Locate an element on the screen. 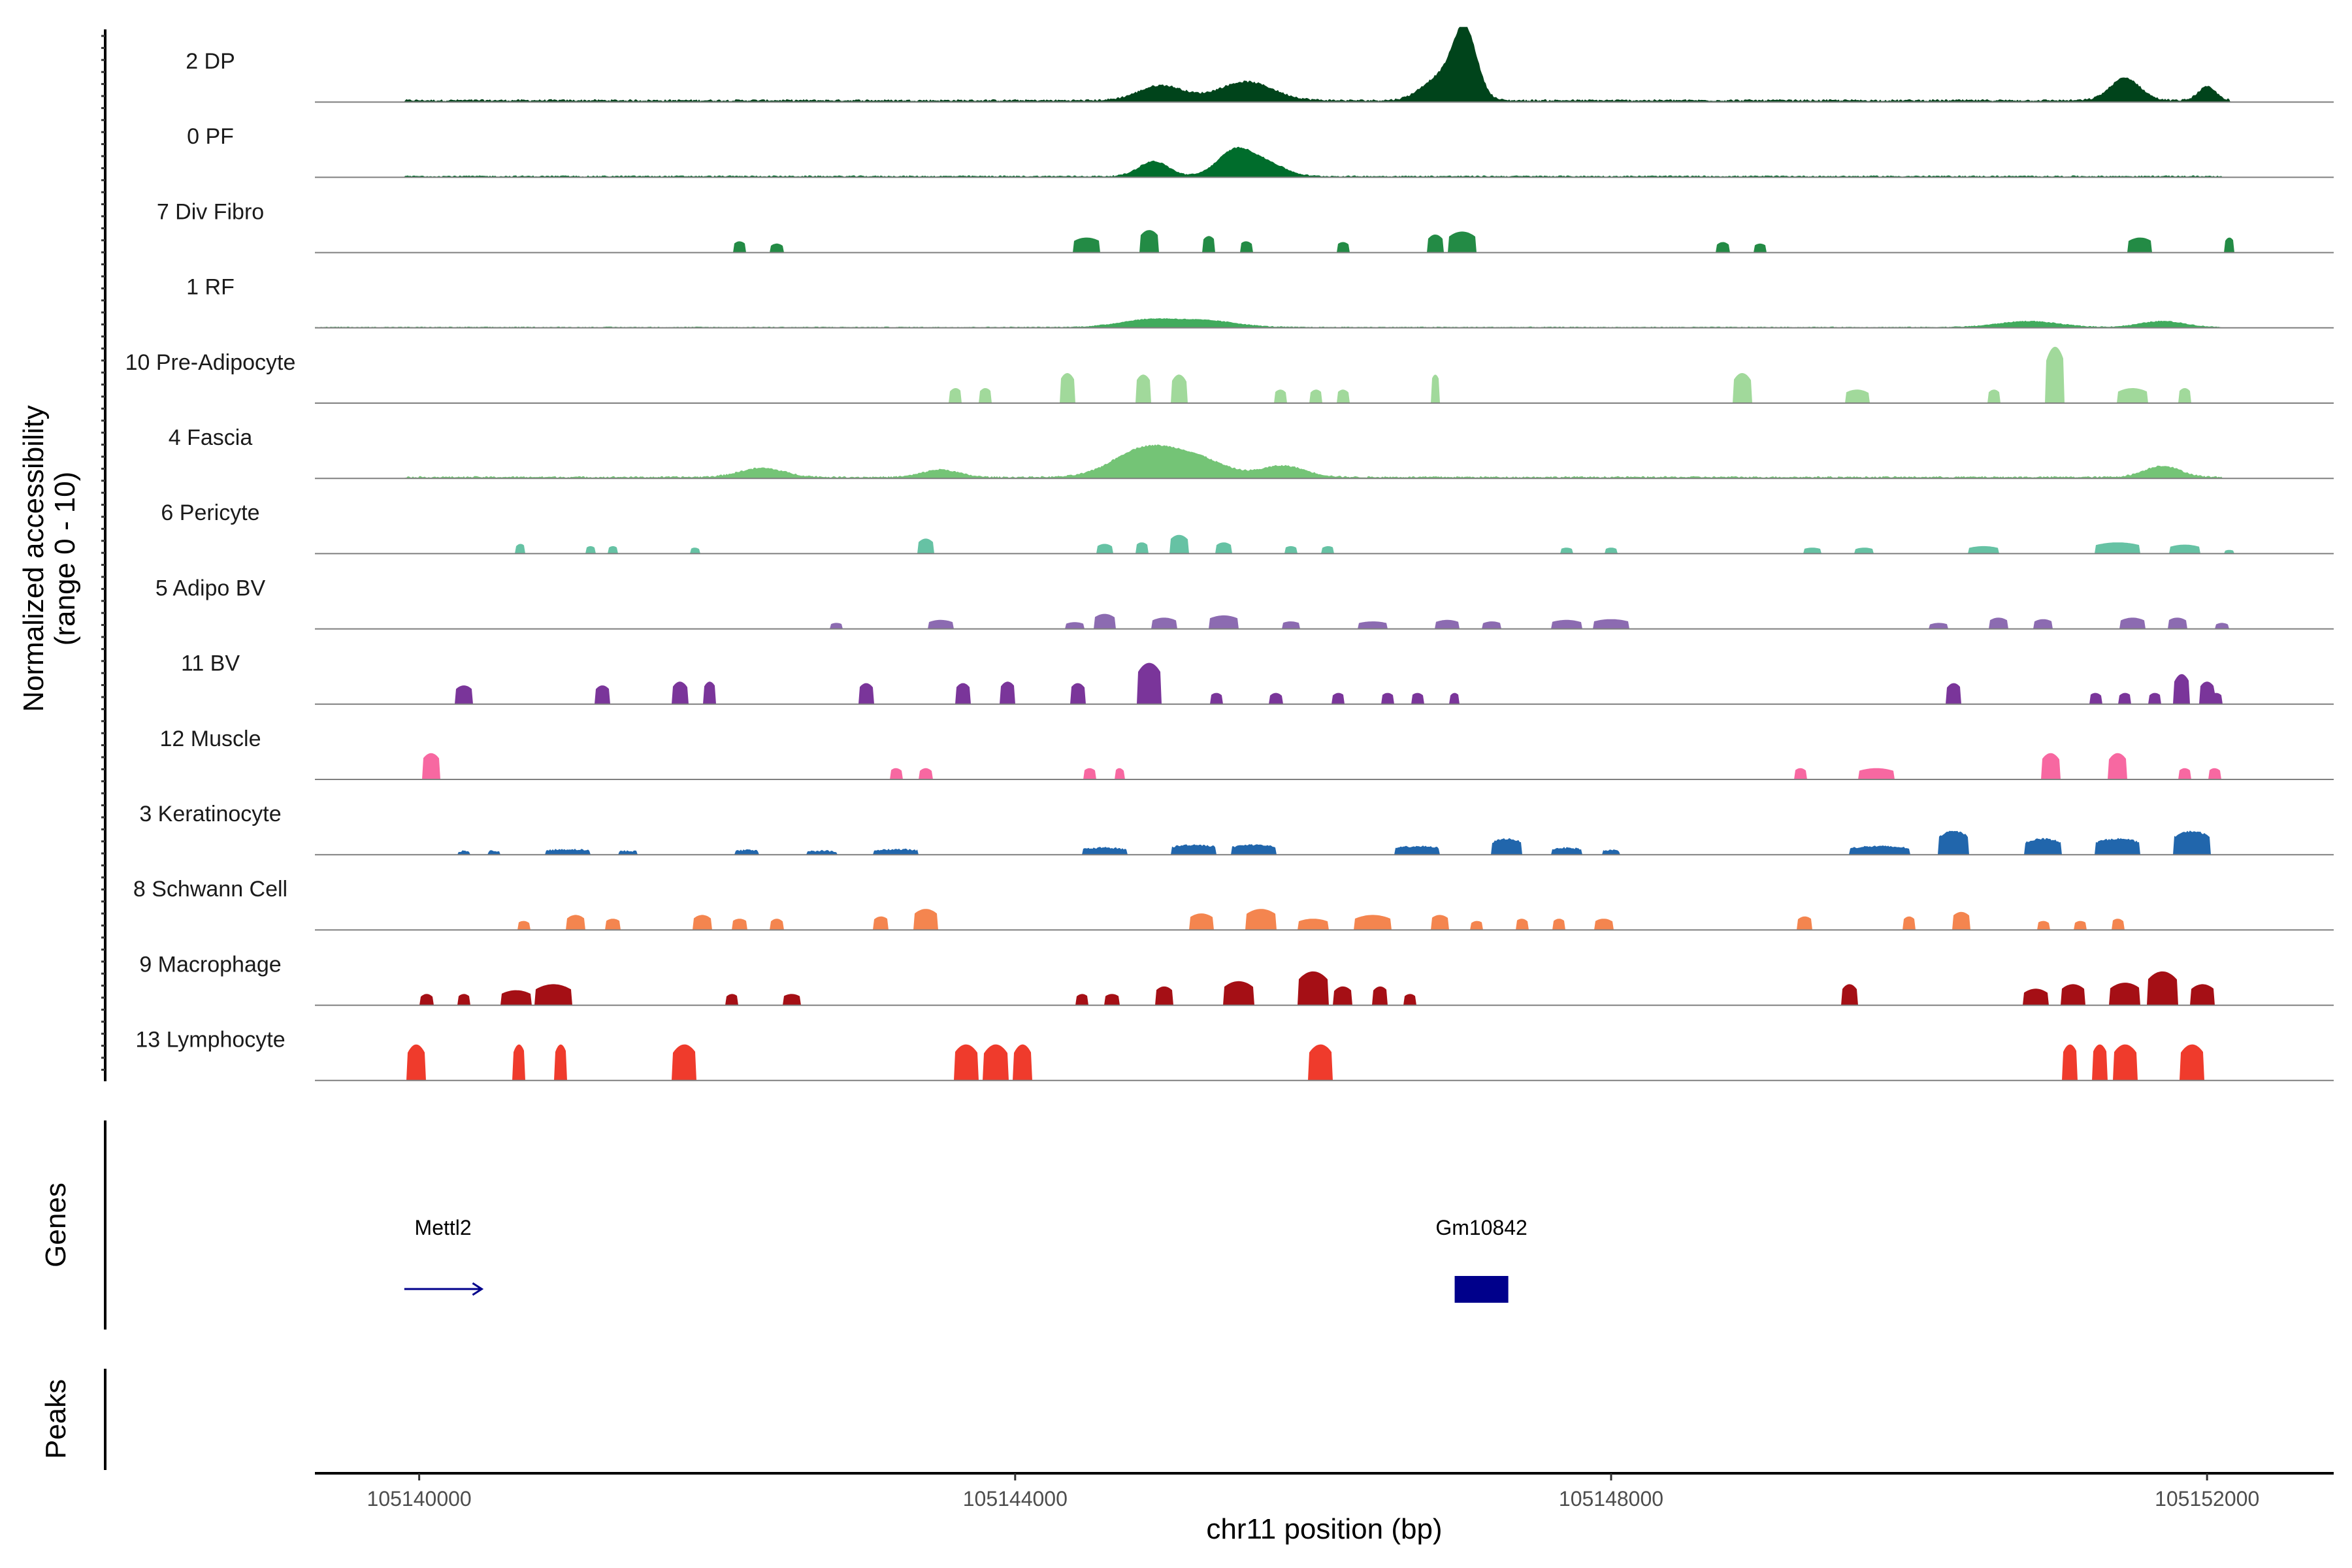 Image resolution: width=2352 pixels, height=1568 pixels. track-13: 9 Macrophage is located at coordinates (1236, 979).